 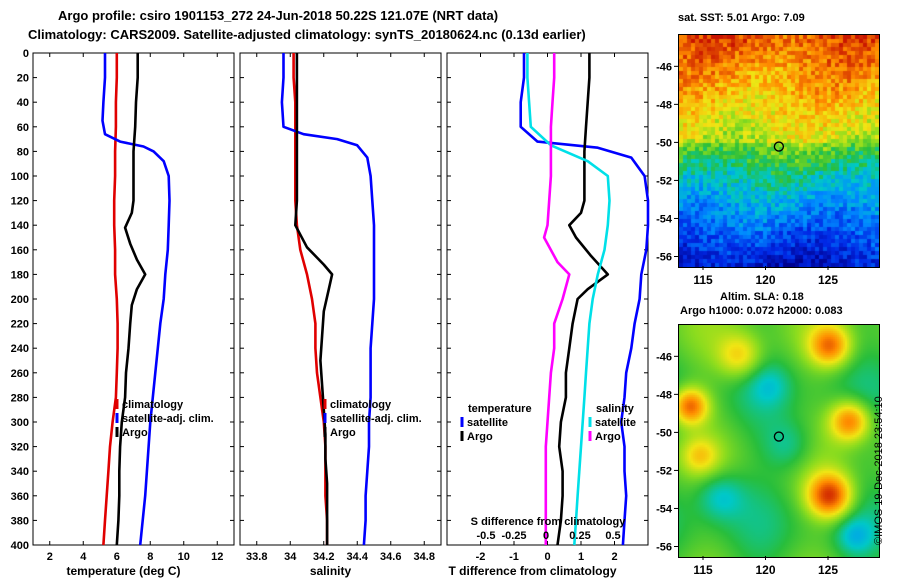 What do you see at coordinates (23, 79) in the screenshot?
I see `y-tick-label: 20` at bounding box center [23, 79].